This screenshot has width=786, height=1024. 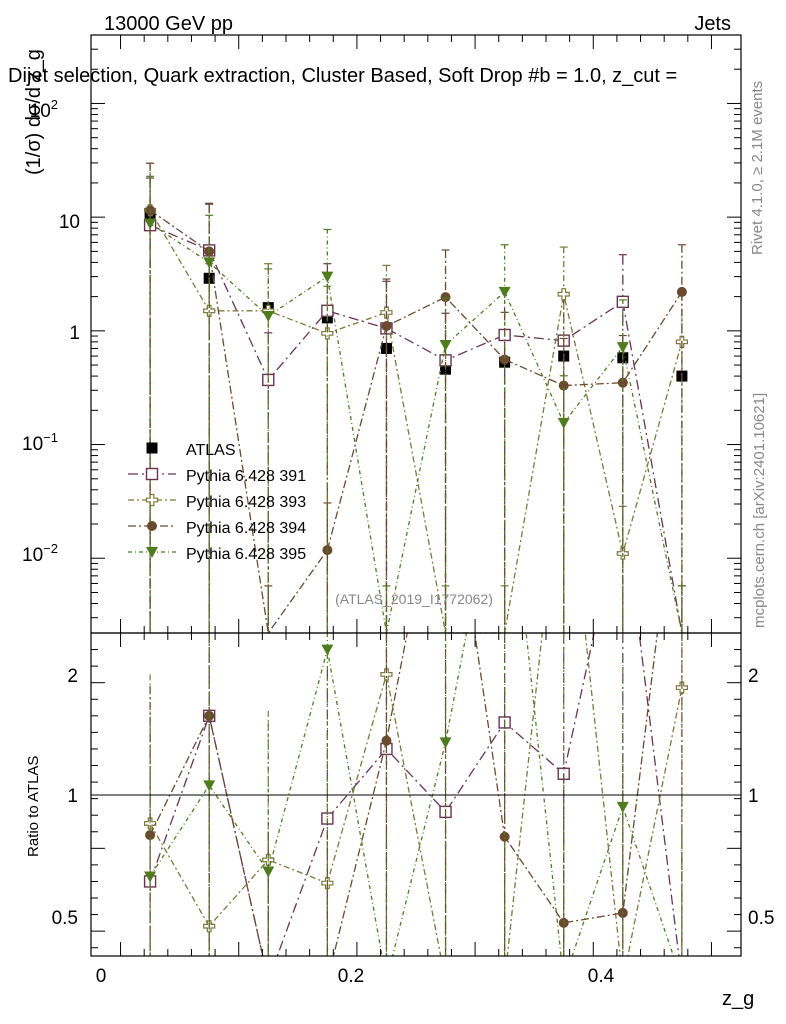 What do you see at coordinates (152, 526) in the screenshot?
I see `p394-legend-marker` at bounding box center [152, 526].